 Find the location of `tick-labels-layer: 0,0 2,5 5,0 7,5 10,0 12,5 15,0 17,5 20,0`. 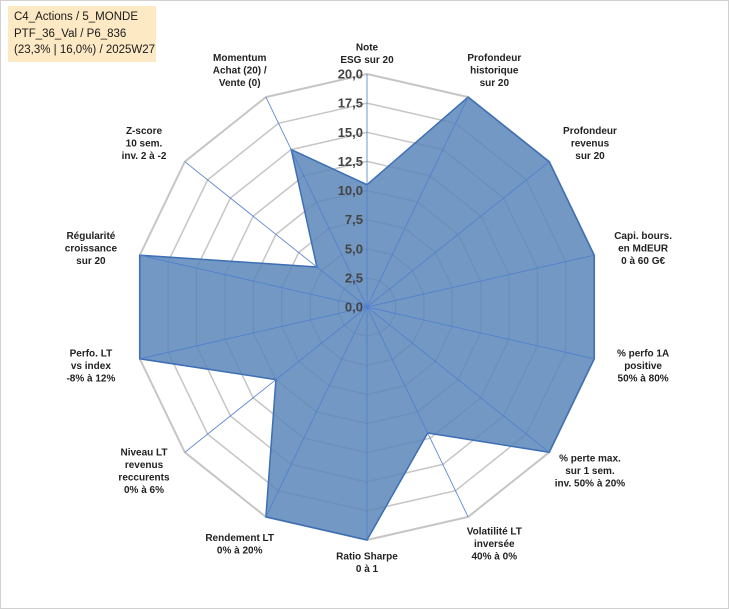

tick-labels-layer: 0,0 2,5 5,0 7,5 10,0 12,5 15,0 17,5 20,0 is located at coordinates (350, 191).